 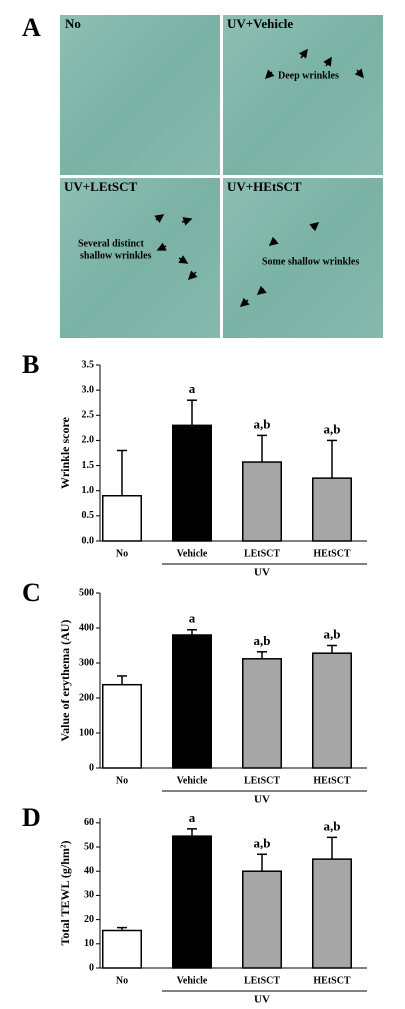 I want to click on photo-label: UV+LEtSCT, so click(x=100, y=186).